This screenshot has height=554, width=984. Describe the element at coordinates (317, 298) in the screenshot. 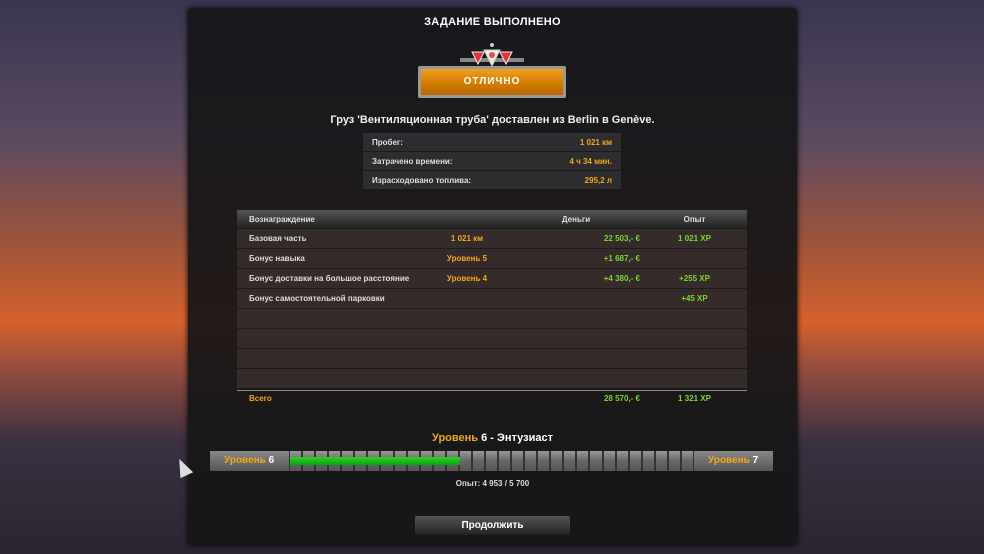

I see `reward-name: Бонус самостоятельной парковки` at that location.